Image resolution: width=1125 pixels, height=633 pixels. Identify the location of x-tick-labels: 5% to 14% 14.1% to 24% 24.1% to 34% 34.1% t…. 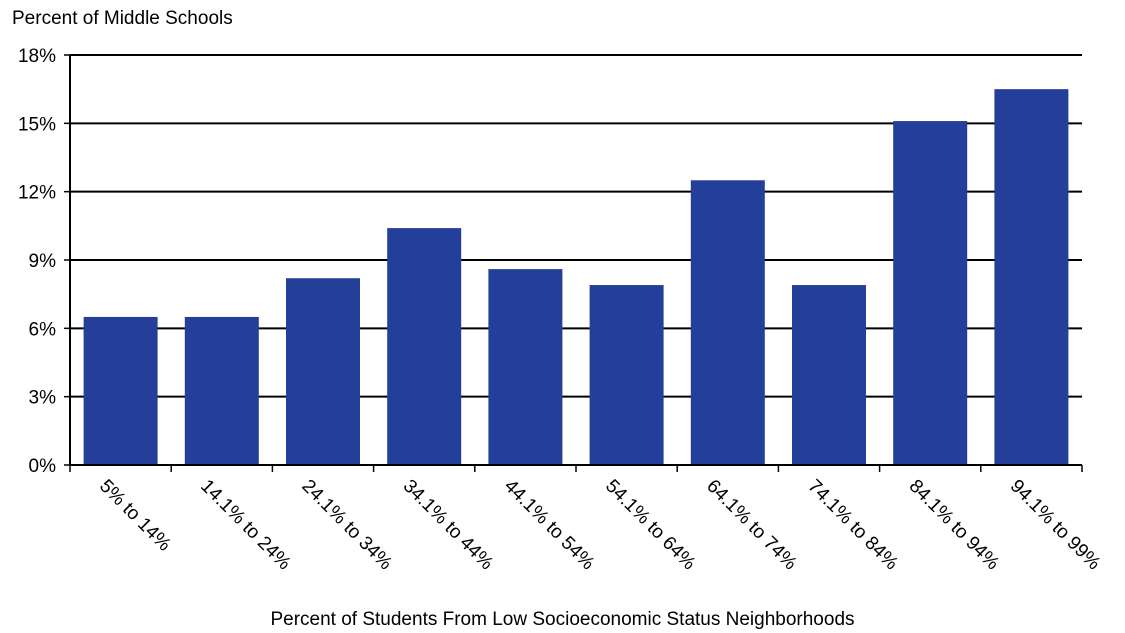
(599, 525).